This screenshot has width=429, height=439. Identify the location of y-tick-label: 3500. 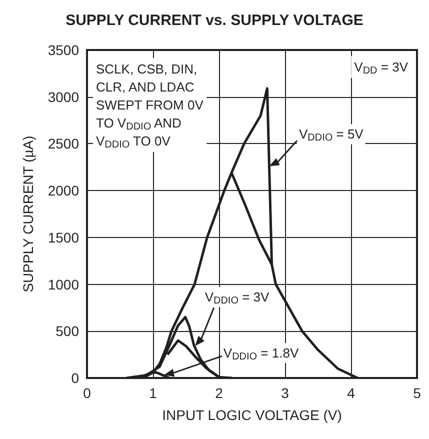
(64, 50).